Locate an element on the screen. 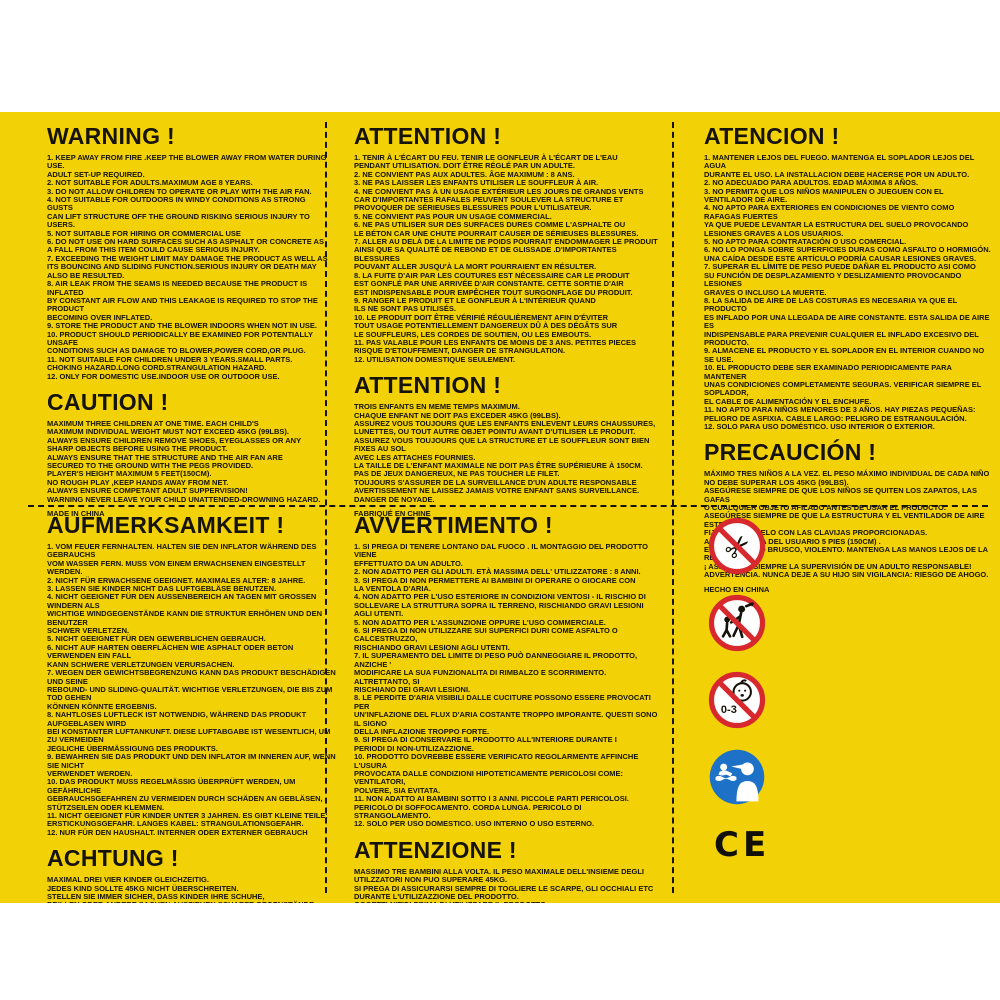 The width and height of the screenshot is (1000, 1000). attention-title: ATTENTION ! is located at coordinates (428, 136).